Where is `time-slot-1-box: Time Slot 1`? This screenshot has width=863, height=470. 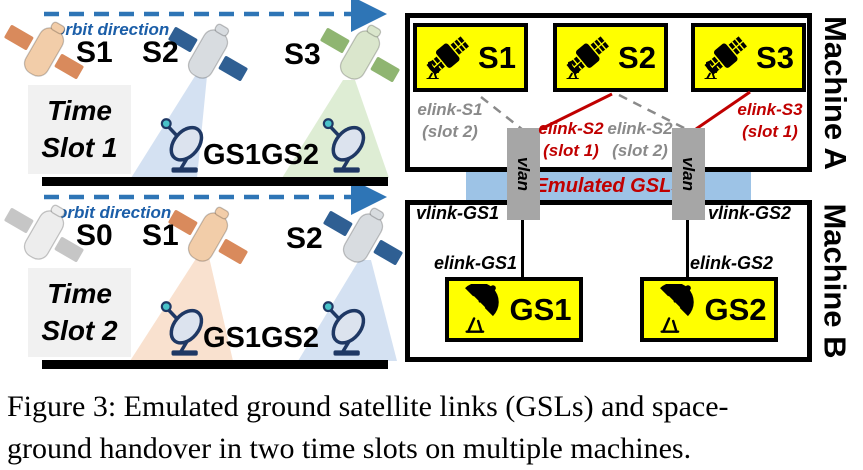 time-slot-1-box: Time Slot 1 is located at coordinates (79, 129).